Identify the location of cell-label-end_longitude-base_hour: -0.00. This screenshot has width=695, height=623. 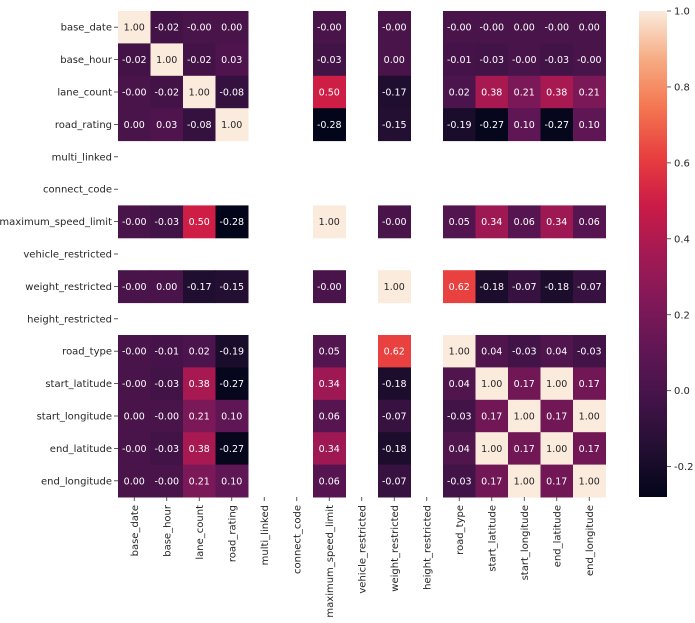
(166, 481).